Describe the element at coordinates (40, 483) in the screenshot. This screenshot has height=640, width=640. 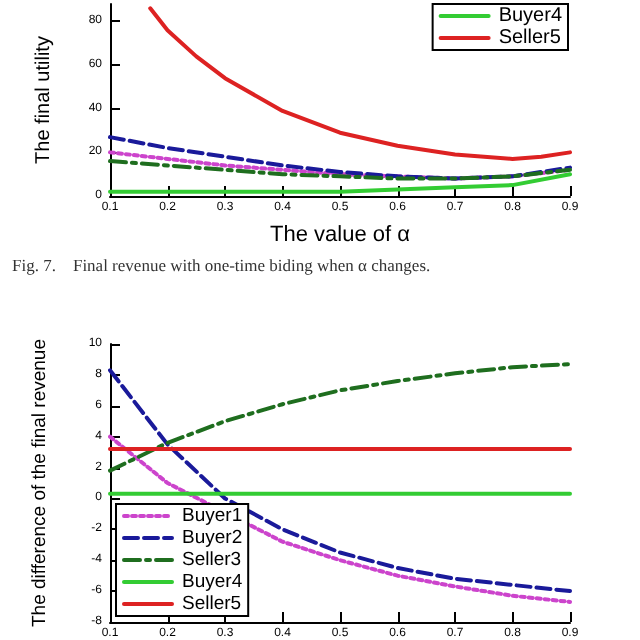
I see `y-axis-title: The difference of the final revenue` at that location.